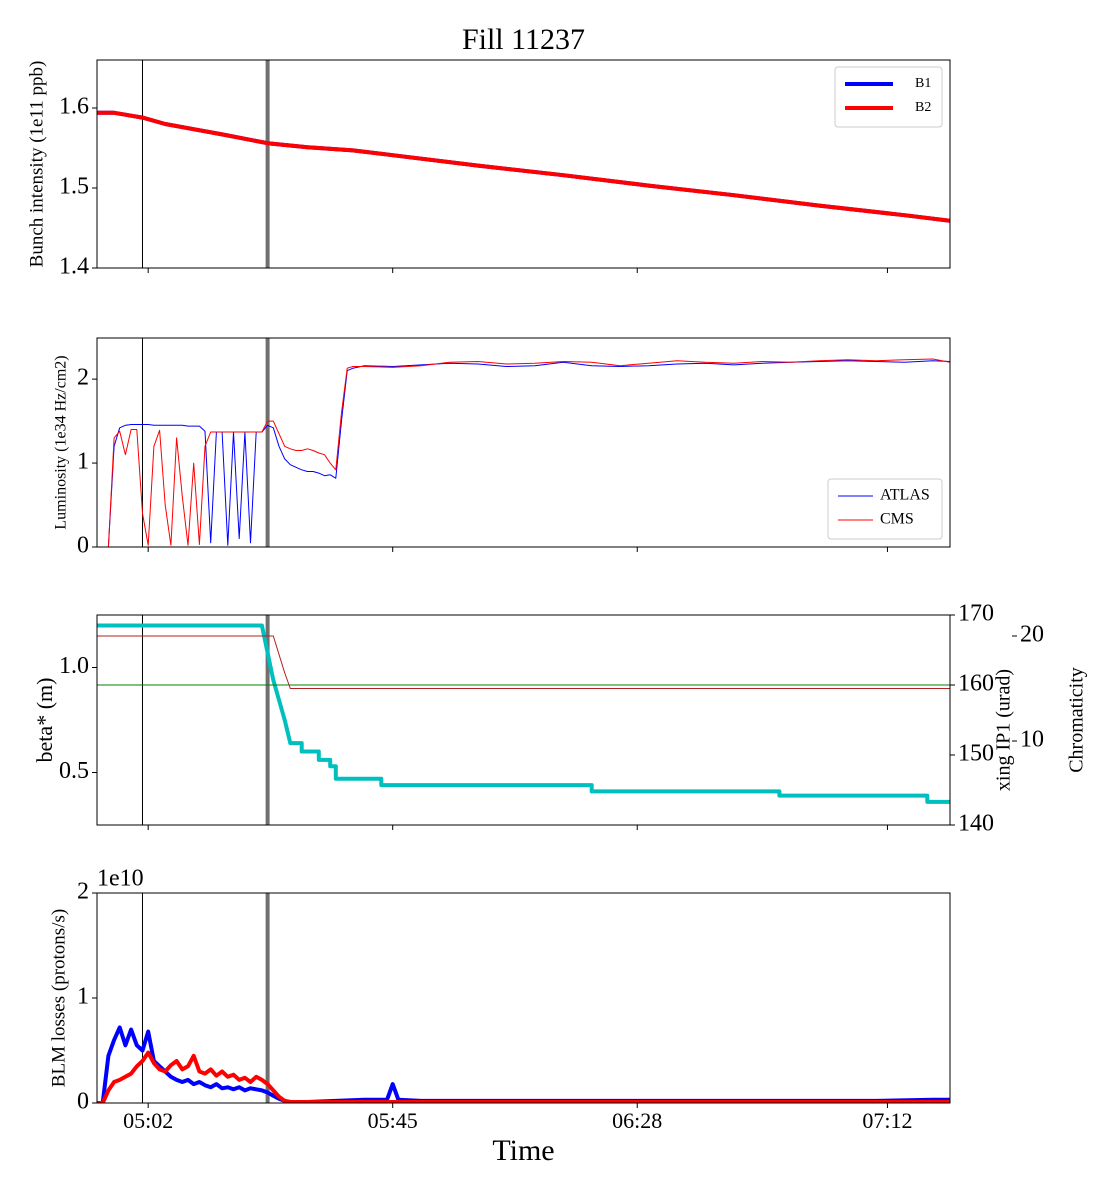 Image resolution: width=1120 pixels, height=1200 pixels. I want to click on legend-label: CMS, so click(897, 519).